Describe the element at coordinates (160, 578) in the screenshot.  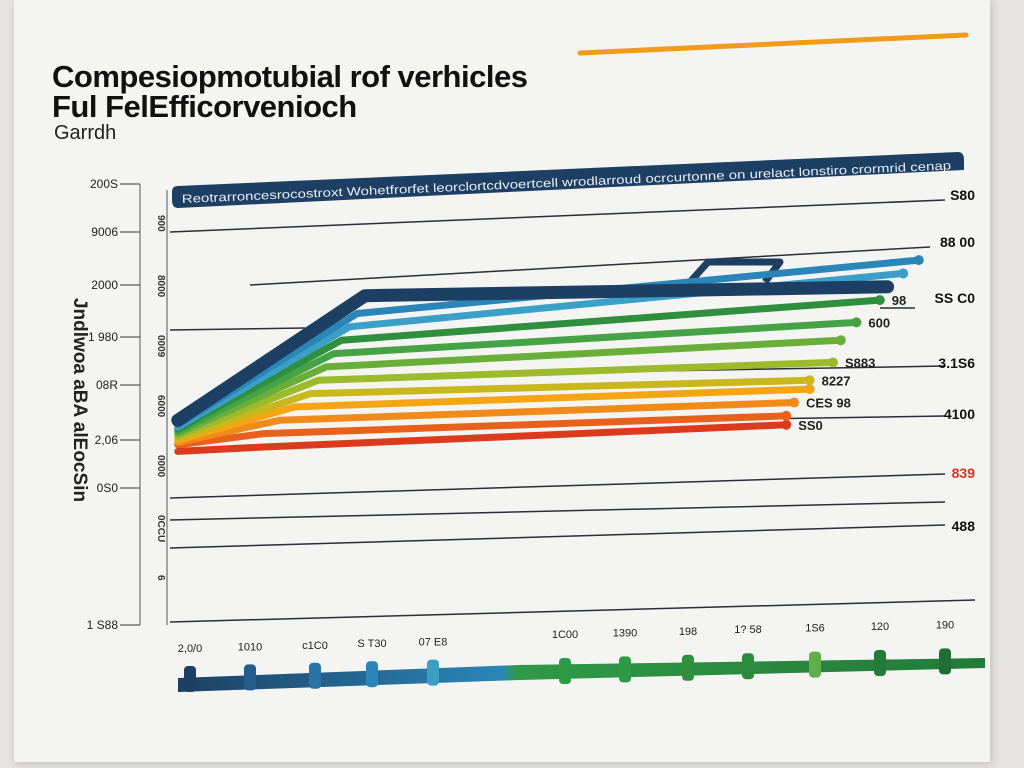
I see `inner-column-label: 6` at that location.